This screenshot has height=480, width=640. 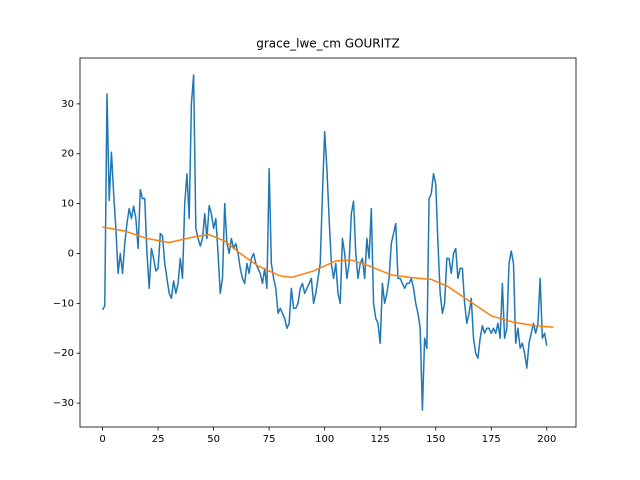 What do you see at coordinates (67, 104) in the screenshot?
I see `y-tick-label: 30` at bounding box center [67, 104].